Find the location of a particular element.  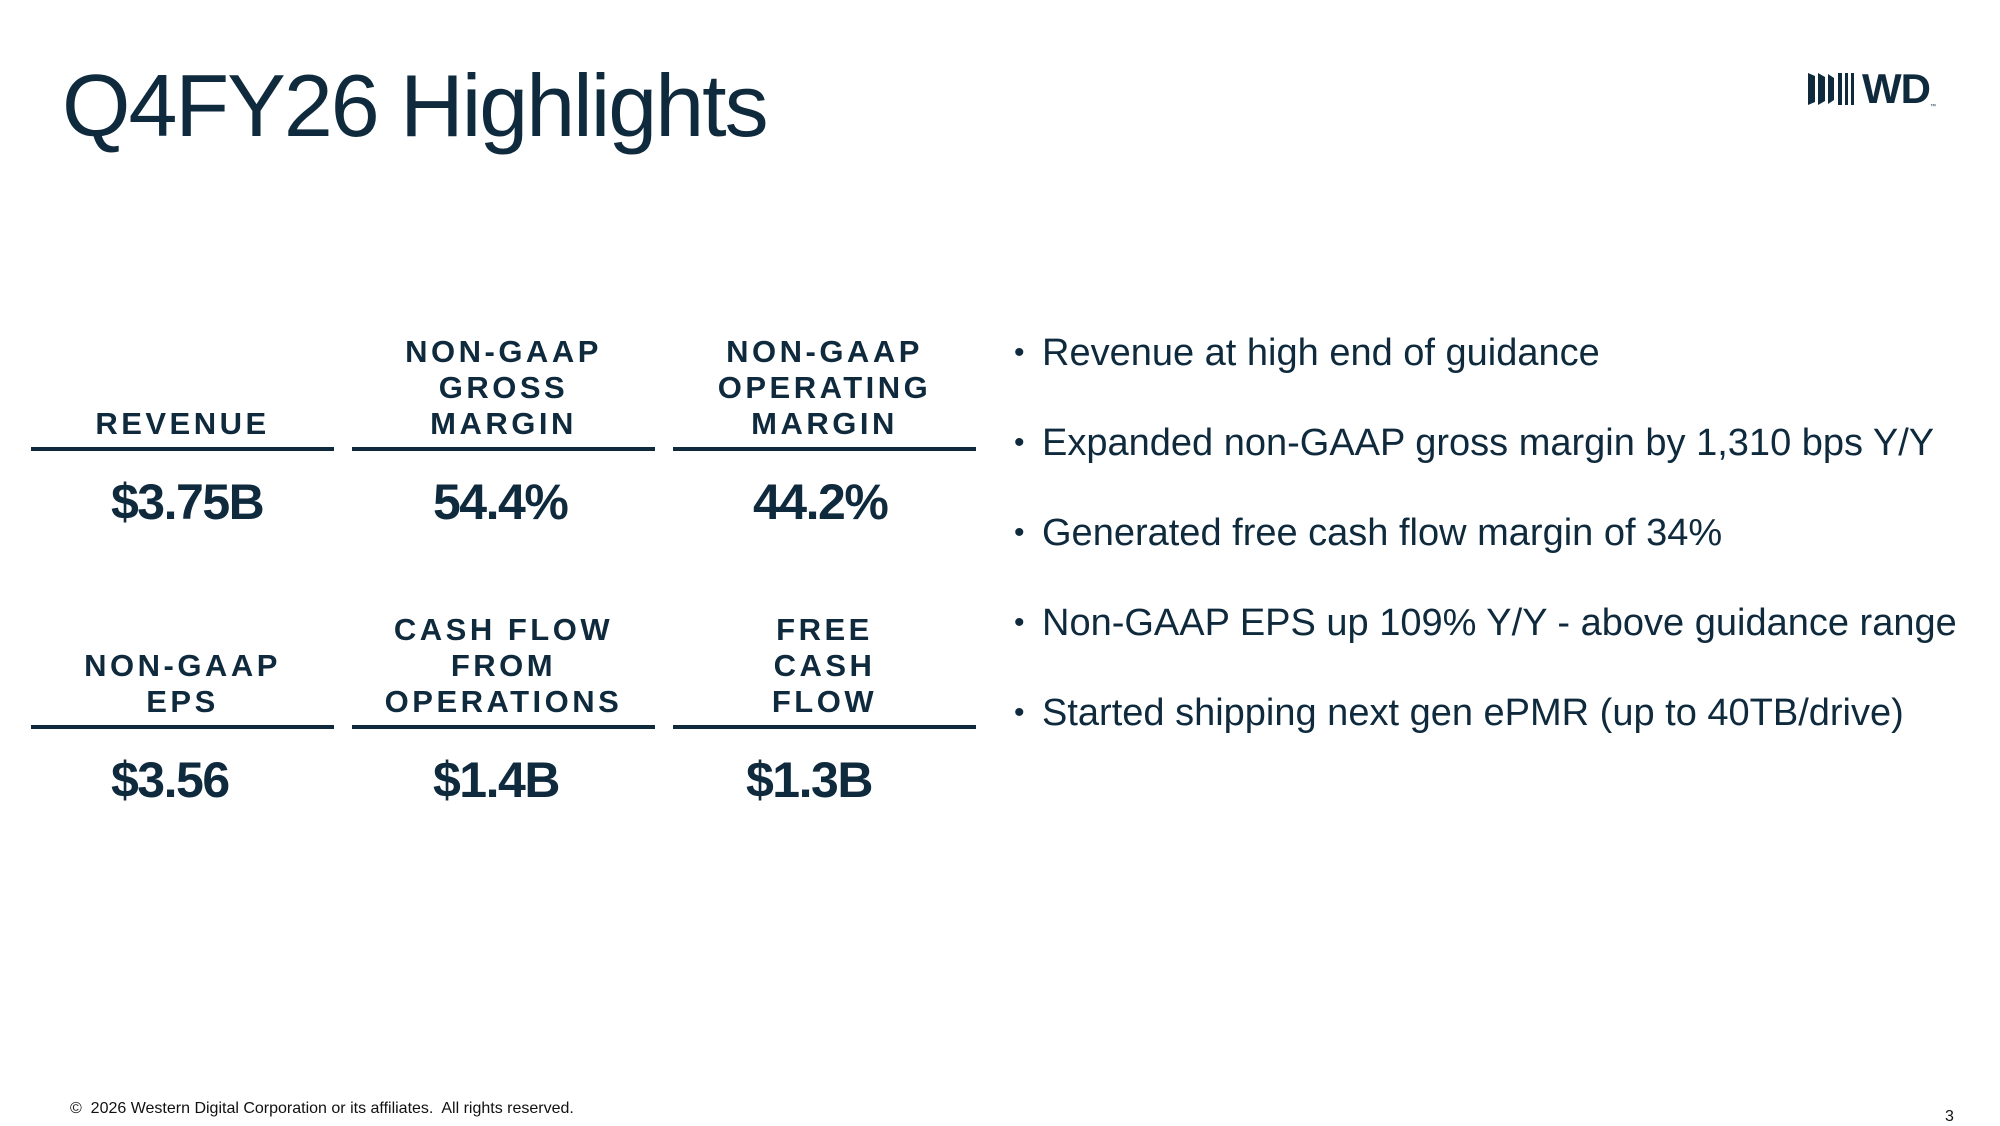

bullet-item: • Revenue at high end of guidance is located at coordinates (1484, 373).